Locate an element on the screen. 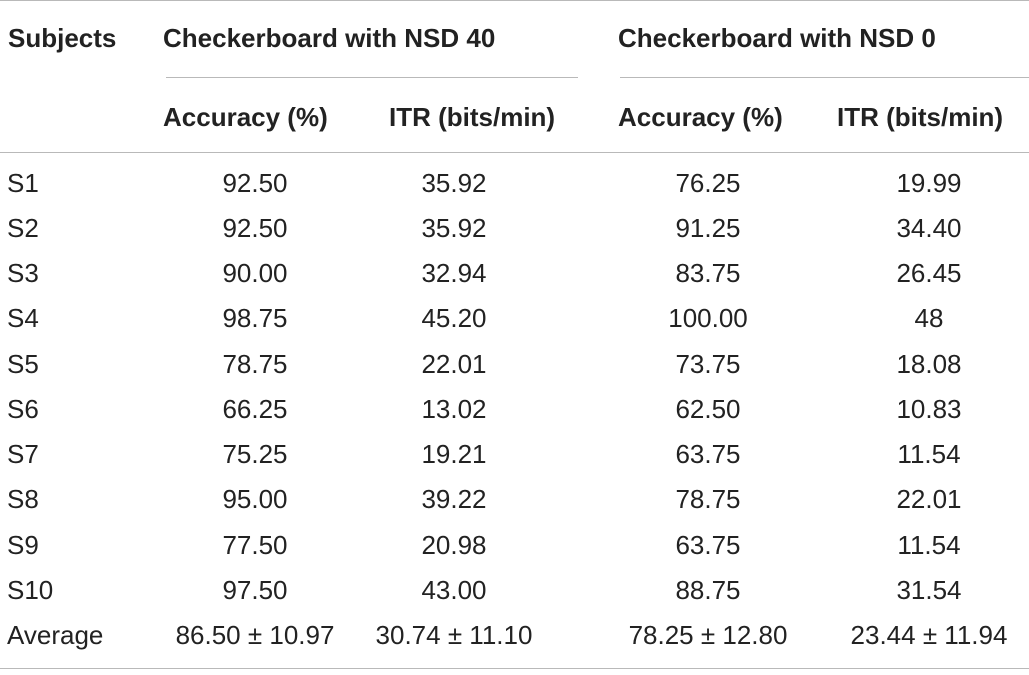  value-cell: 62.50 is located at coordinates (708, 409).